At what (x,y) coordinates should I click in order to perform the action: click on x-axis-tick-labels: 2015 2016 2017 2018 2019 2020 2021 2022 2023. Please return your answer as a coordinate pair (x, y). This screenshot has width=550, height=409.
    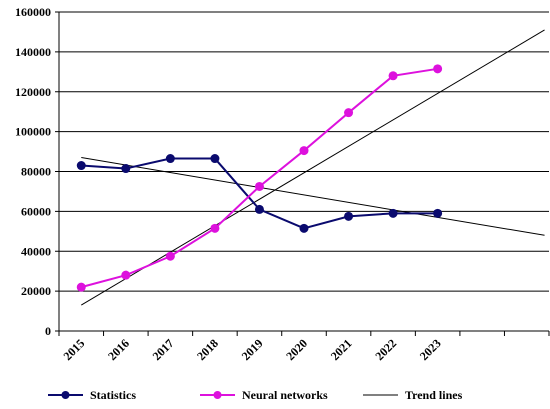
    Looking at the image, I should click on (252, 349).